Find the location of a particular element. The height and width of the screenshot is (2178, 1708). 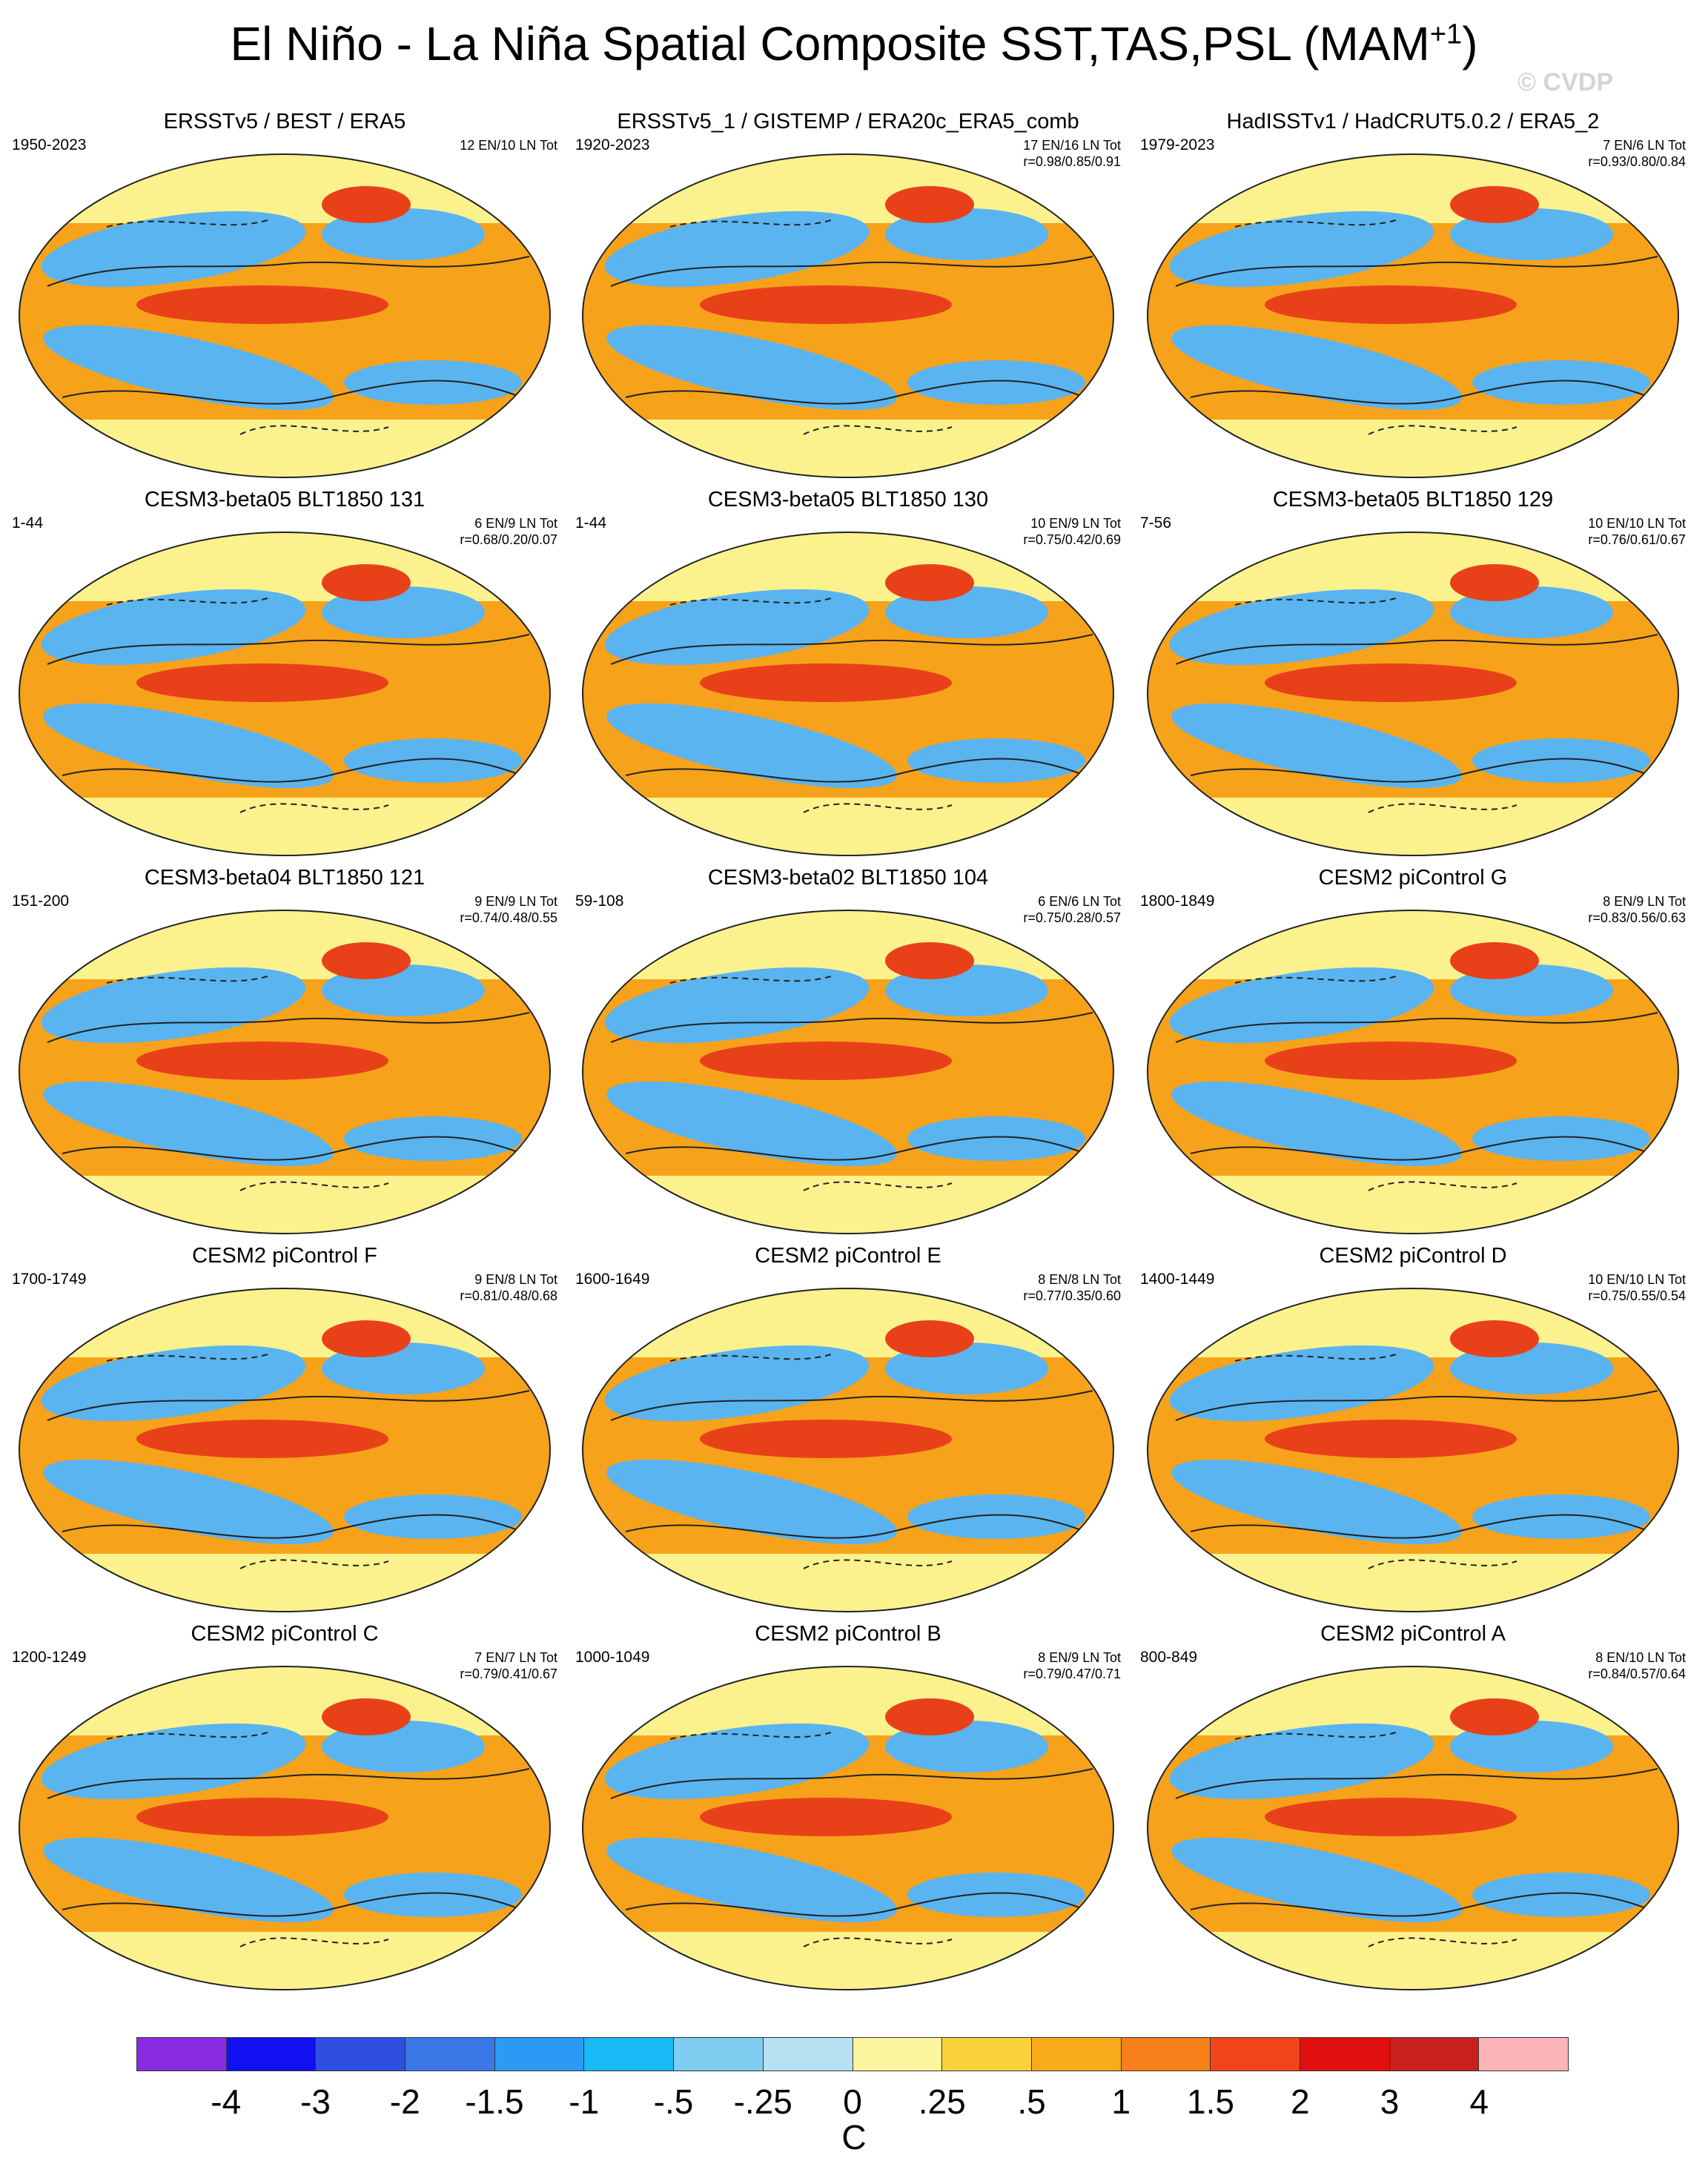

panel-title: CESM2 piControl B is located at coordinates (848, 1634).